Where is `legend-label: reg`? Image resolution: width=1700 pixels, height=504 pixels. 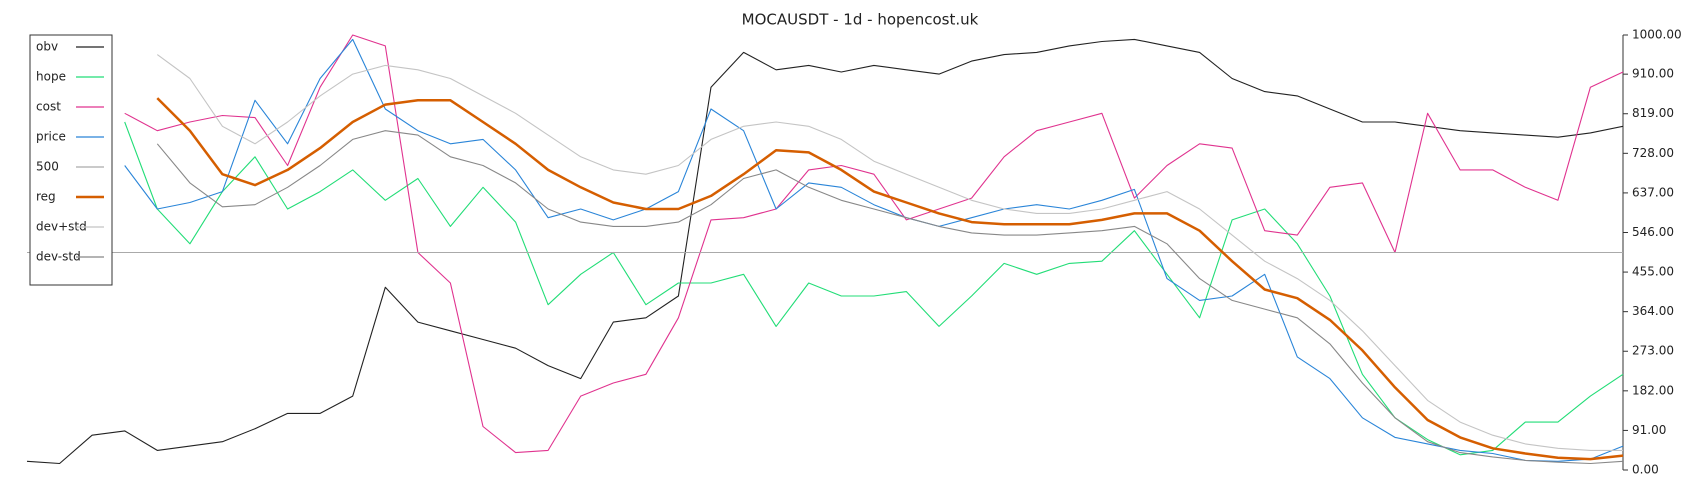 legend-label: reg is located at coordinates (46, 197).